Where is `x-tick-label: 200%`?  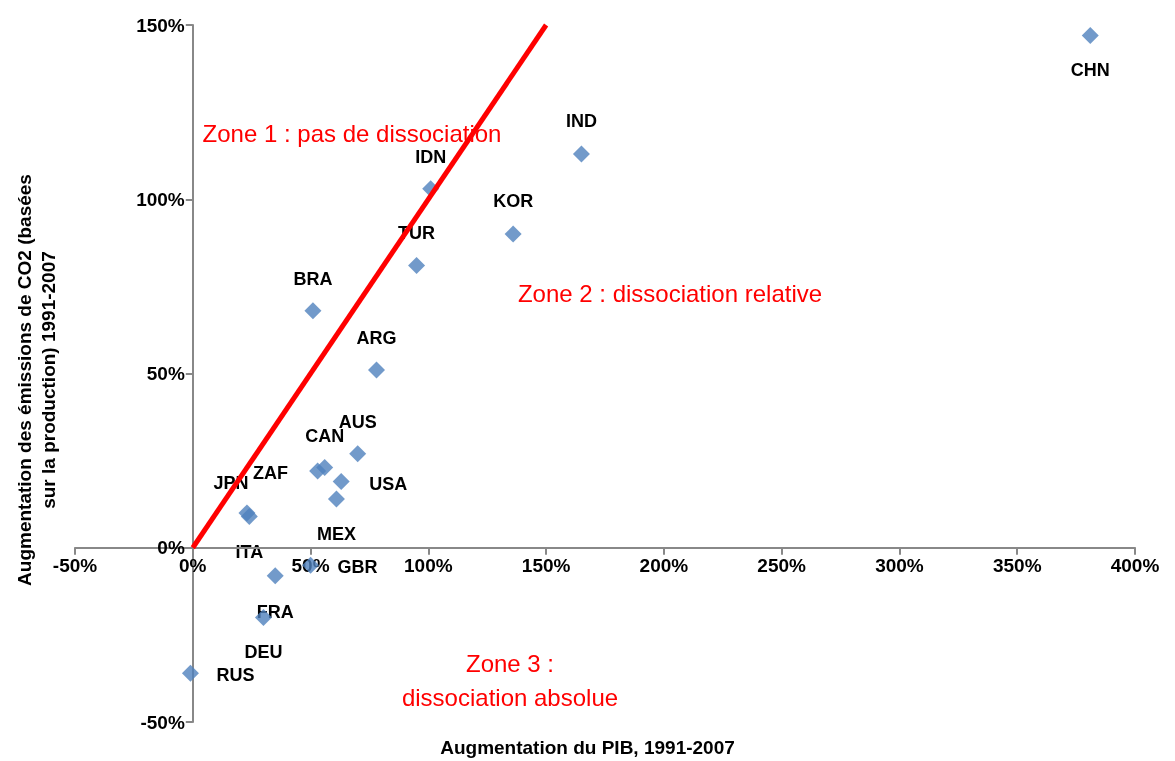
x-tick-label: 200% is located at coordinates (664, 565).